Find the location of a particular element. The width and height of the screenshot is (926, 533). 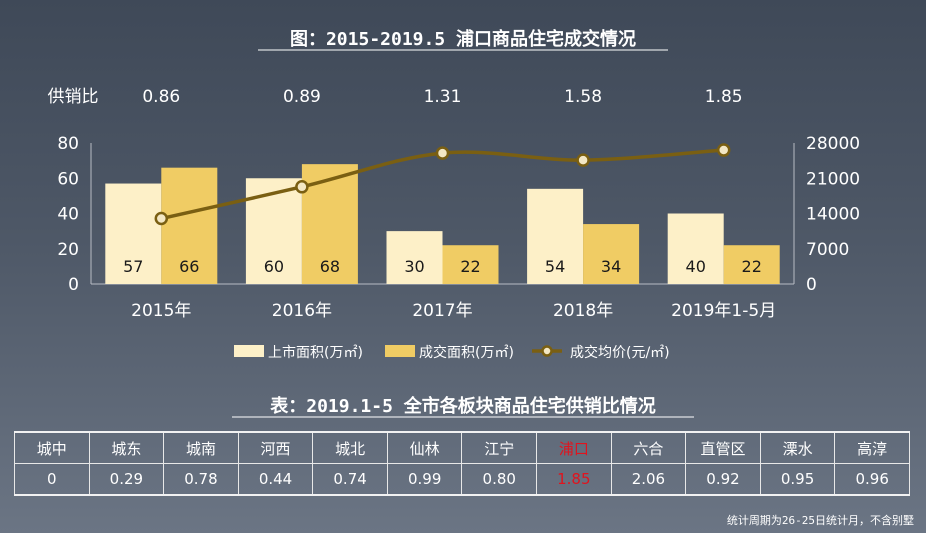

chart-title: 图：2015-2019.5 浦口商品住宅成交情况 is located at coordinates (463, 39).